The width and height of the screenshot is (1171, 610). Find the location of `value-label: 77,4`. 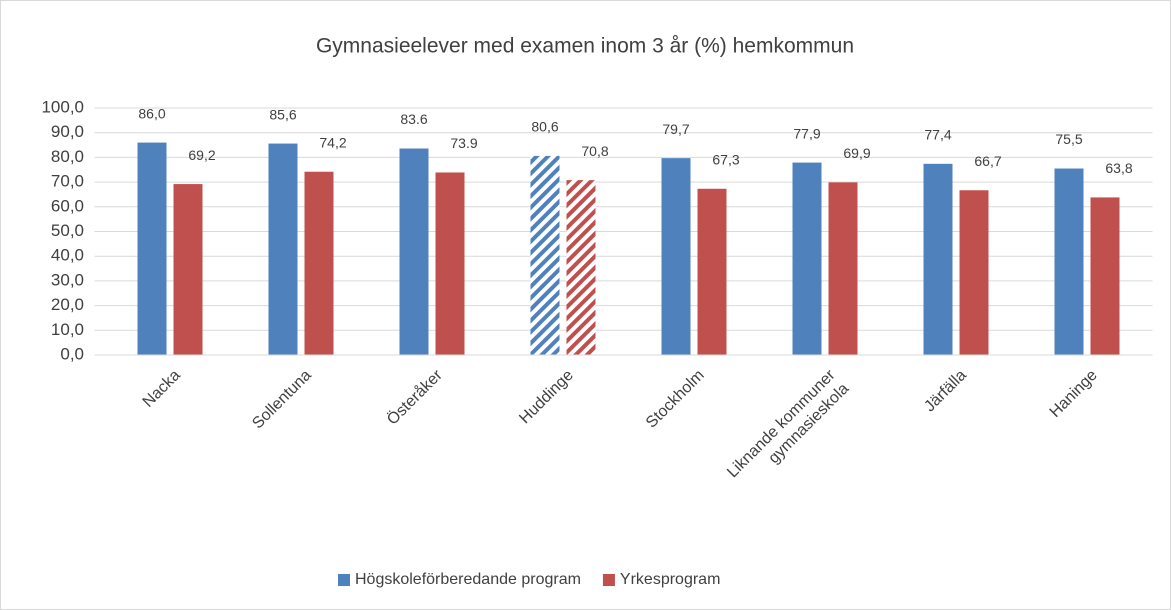

value-label: 77,4 is located at coordinates (937, 135).